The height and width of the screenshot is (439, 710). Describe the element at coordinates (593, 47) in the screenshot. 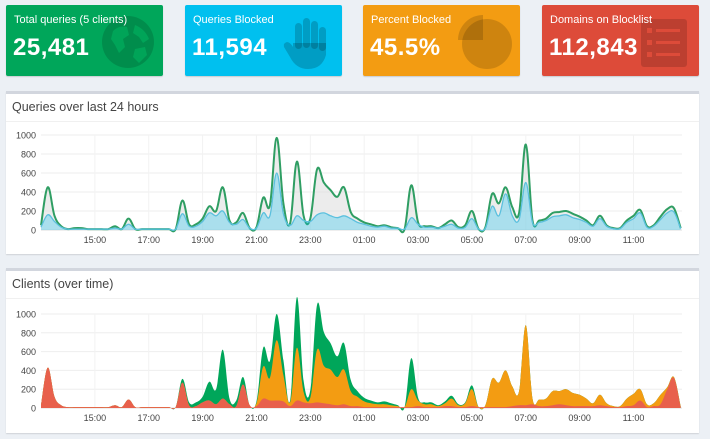

I see `domains-blocklist-value: 112,843` at that location.